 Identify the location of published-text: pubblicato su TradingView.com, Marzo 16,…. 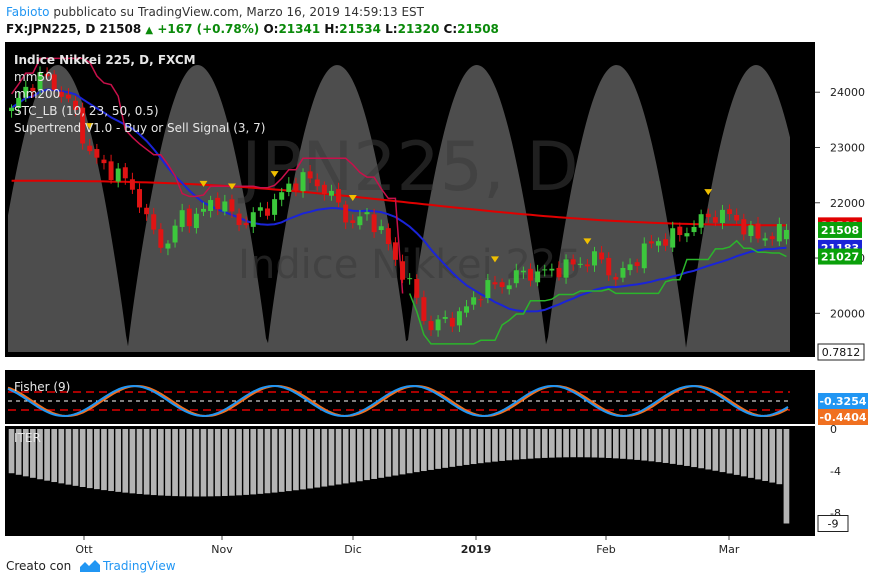
(238, 12).